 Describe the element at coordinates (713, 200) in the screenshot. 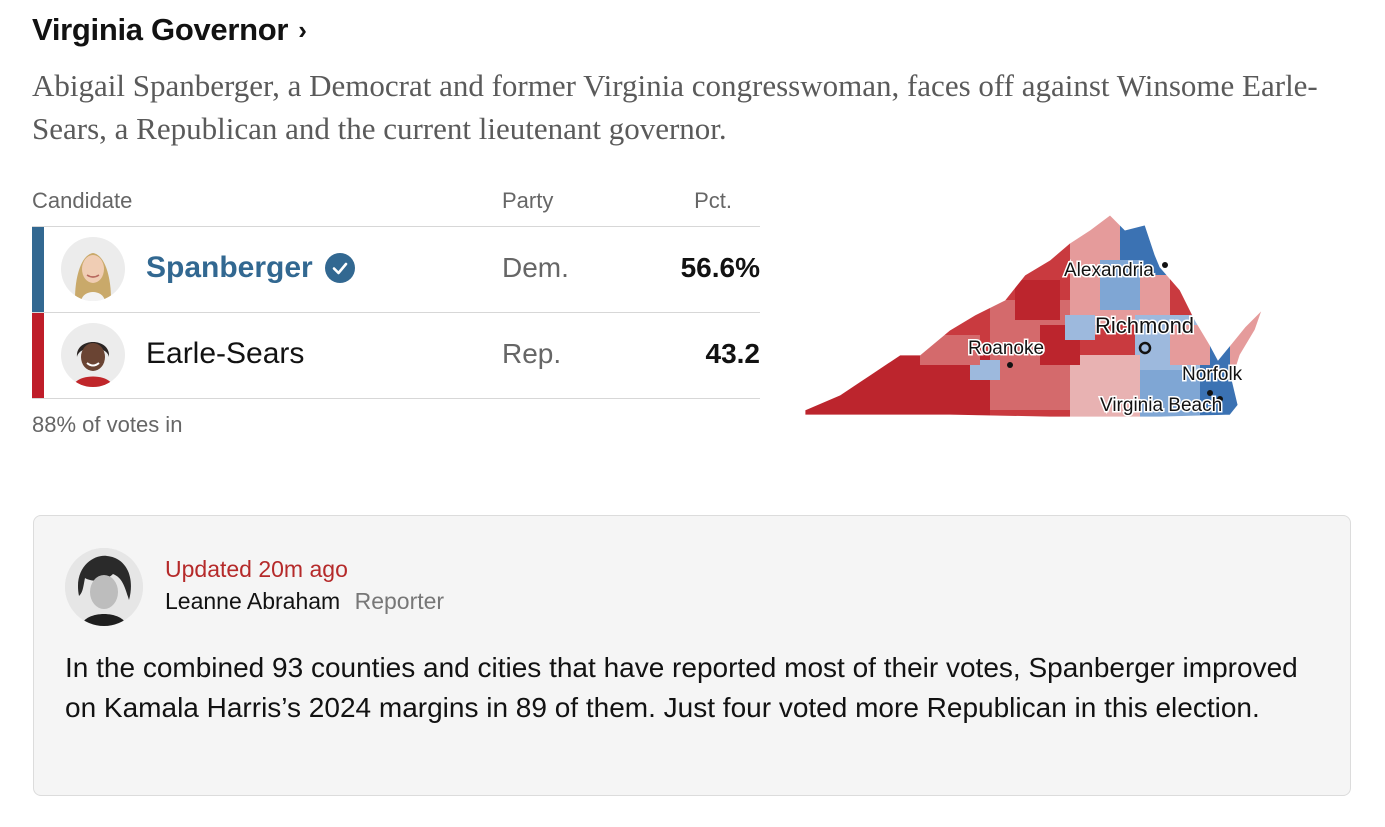

I see `header-pct: Pct.` at that location.